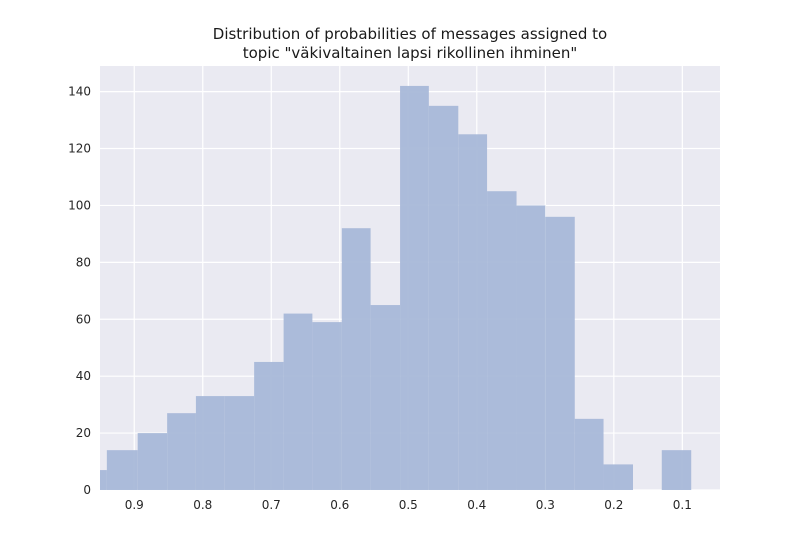  I want to click on y-tick-label: 20, so click(83, 433).